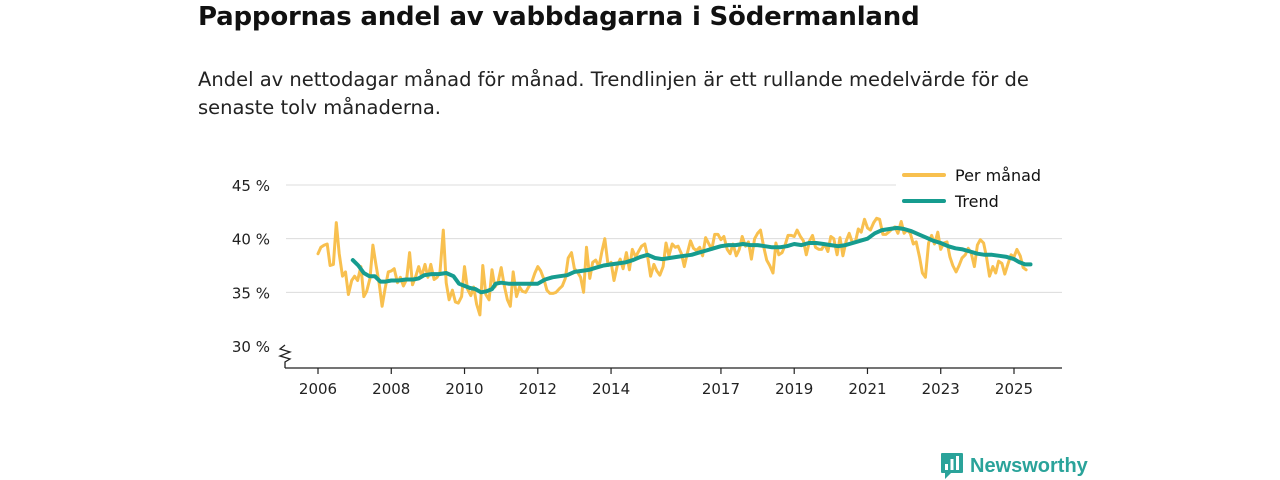 Image resolution: width=1280 pixels, height=480 pixels. I want to click on y-tick-label: 40 %, so click(251, 240).